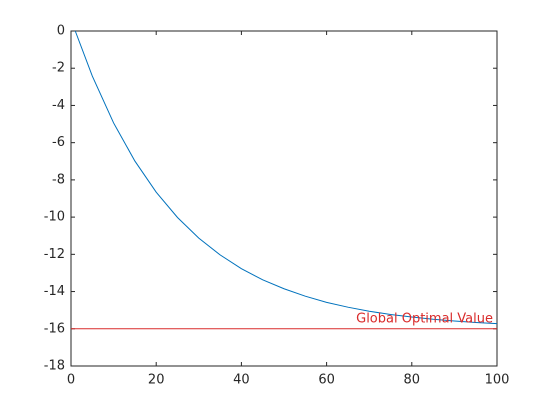  I want to click on y-tick-label: 0, so click(61, 31).